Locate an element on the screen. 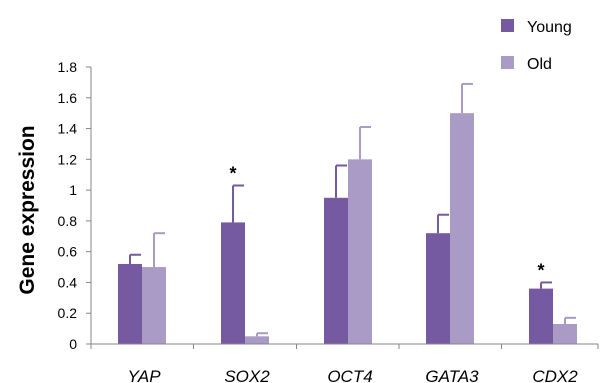 Image resolution: width=602 pixels, height=383 pixels. bar-young-cdx2 is located at coordinates (541, 316).